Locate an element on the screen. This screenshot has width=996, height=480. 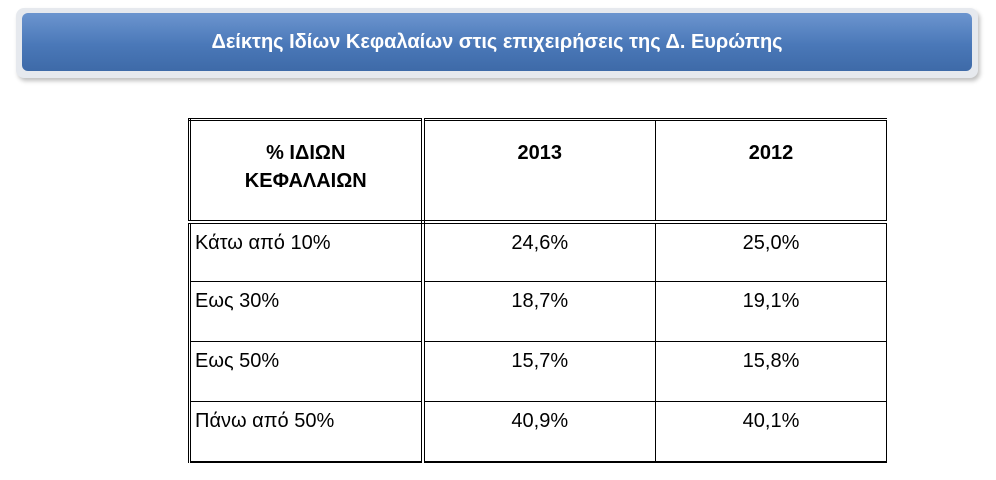
row-label: Εως 50% is located at coordinates (306, 371).